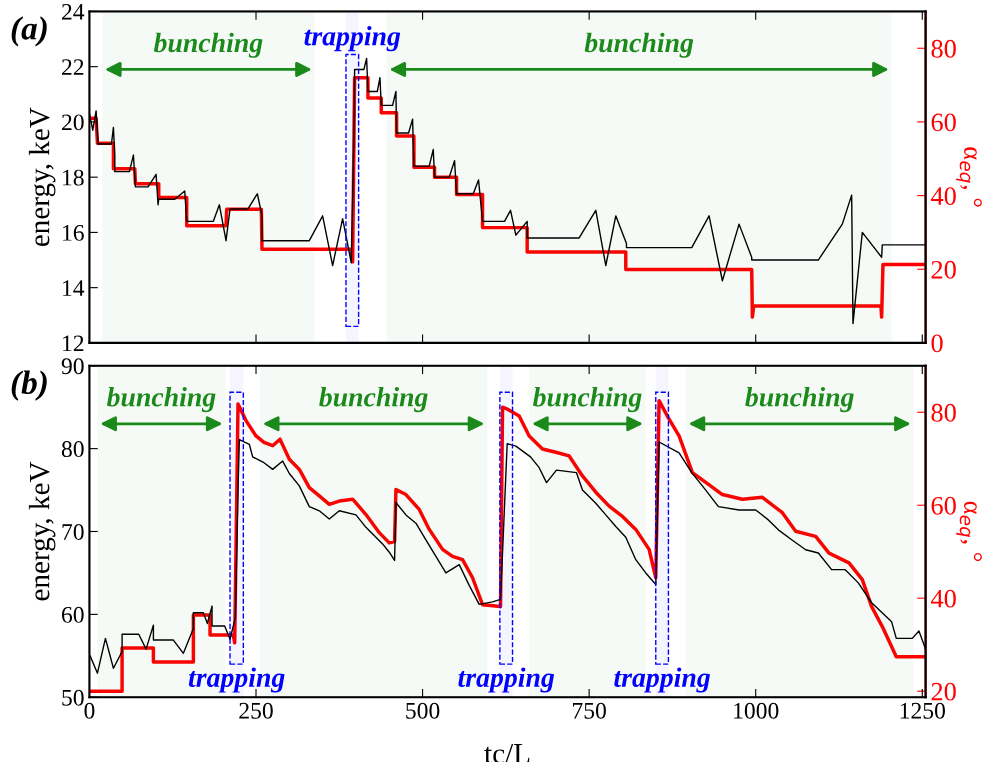  I want to click on x-tick-label: 500, so click(423, 710).